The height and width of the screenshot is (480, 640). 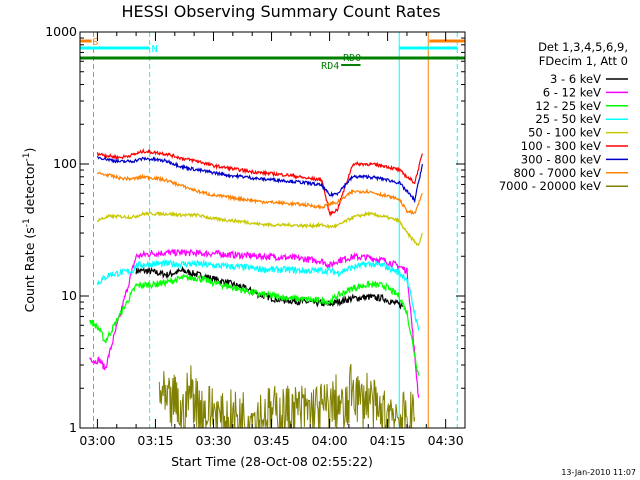 What do you see at coordinates (568, 119) in the screenshot?
I see `legend-label: 25 - 50 keV` at bounding box center [568, 119].